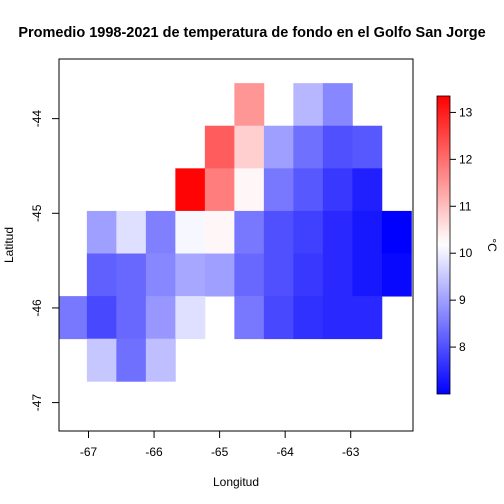 The height and width of the screenshot is (504, 504). What do you see at coordinates (89, 452) in the screenshot?
I see `x-tick-label: -67` at bounding box center [89, 452].